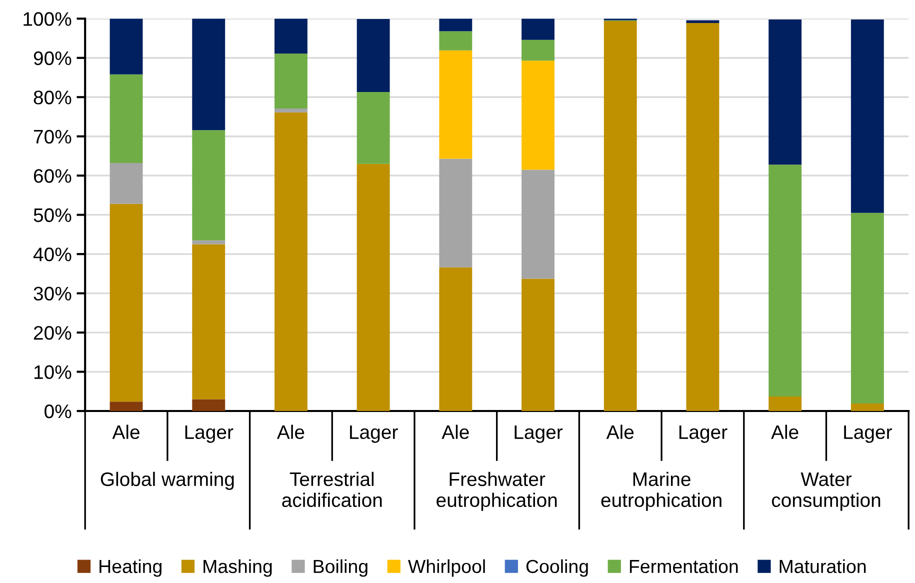 Image resolution: width=915 pixels, height=583 pixels. I want to click on y-tick-label: 70%, so click(53, 137).